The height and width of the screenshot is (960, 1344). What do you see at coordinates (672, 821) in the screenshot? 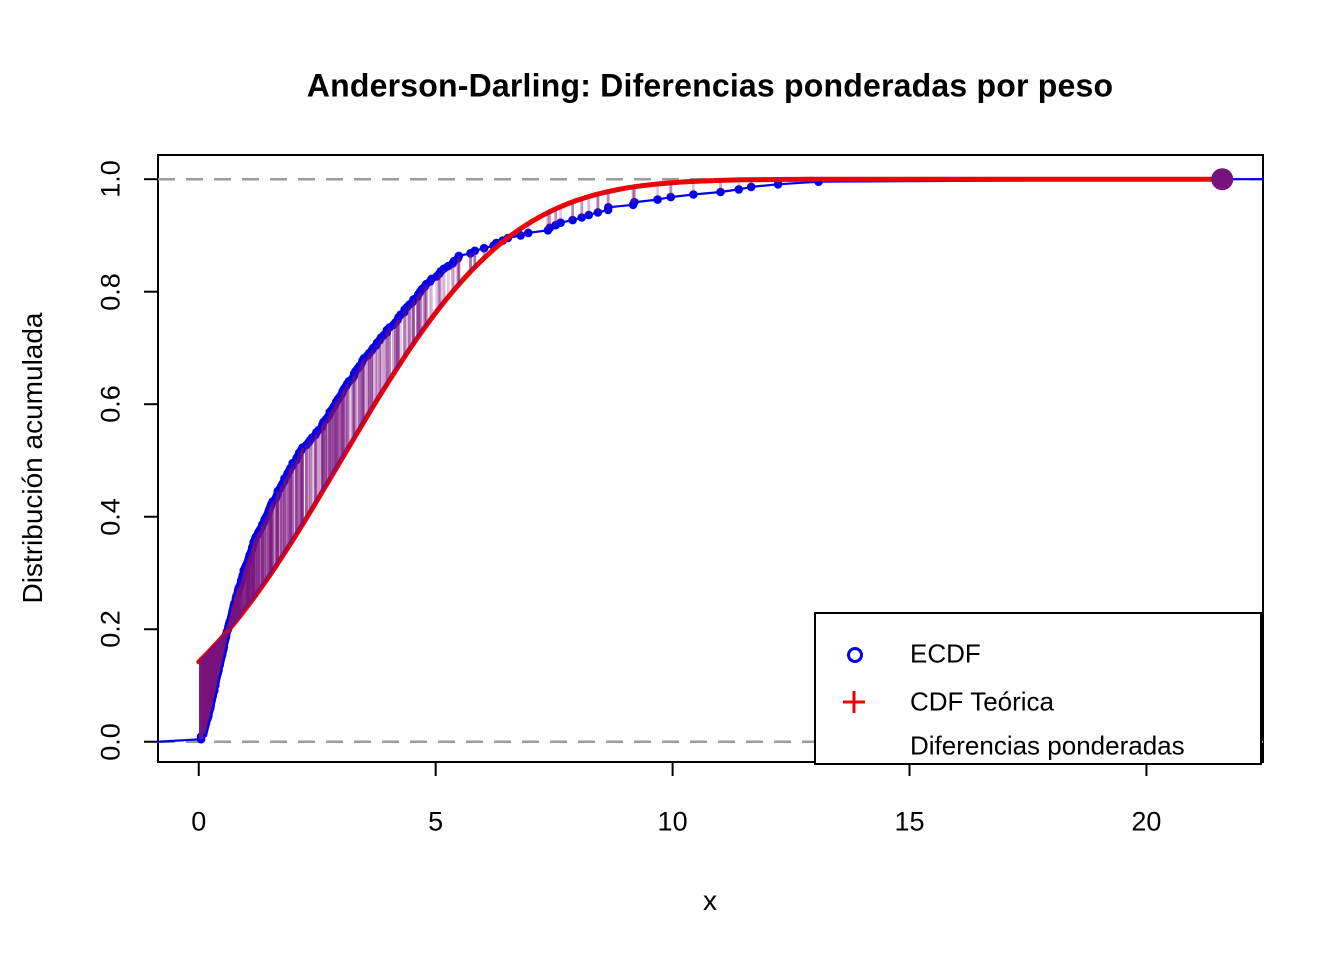
I see `x-tick-label: 10` at bounding box center [672, 821].